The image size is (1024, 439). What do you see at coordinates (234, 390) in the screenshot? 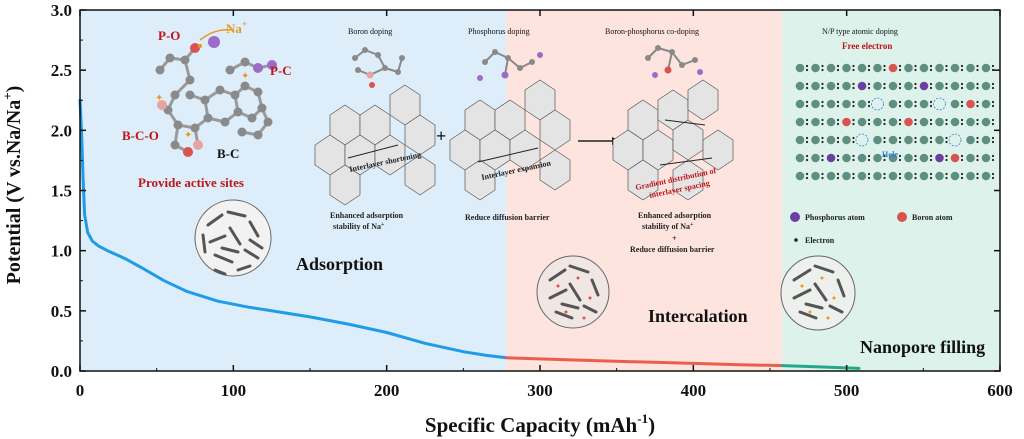
I see `x-tick-label: 100` at bounding box center [234, 390].